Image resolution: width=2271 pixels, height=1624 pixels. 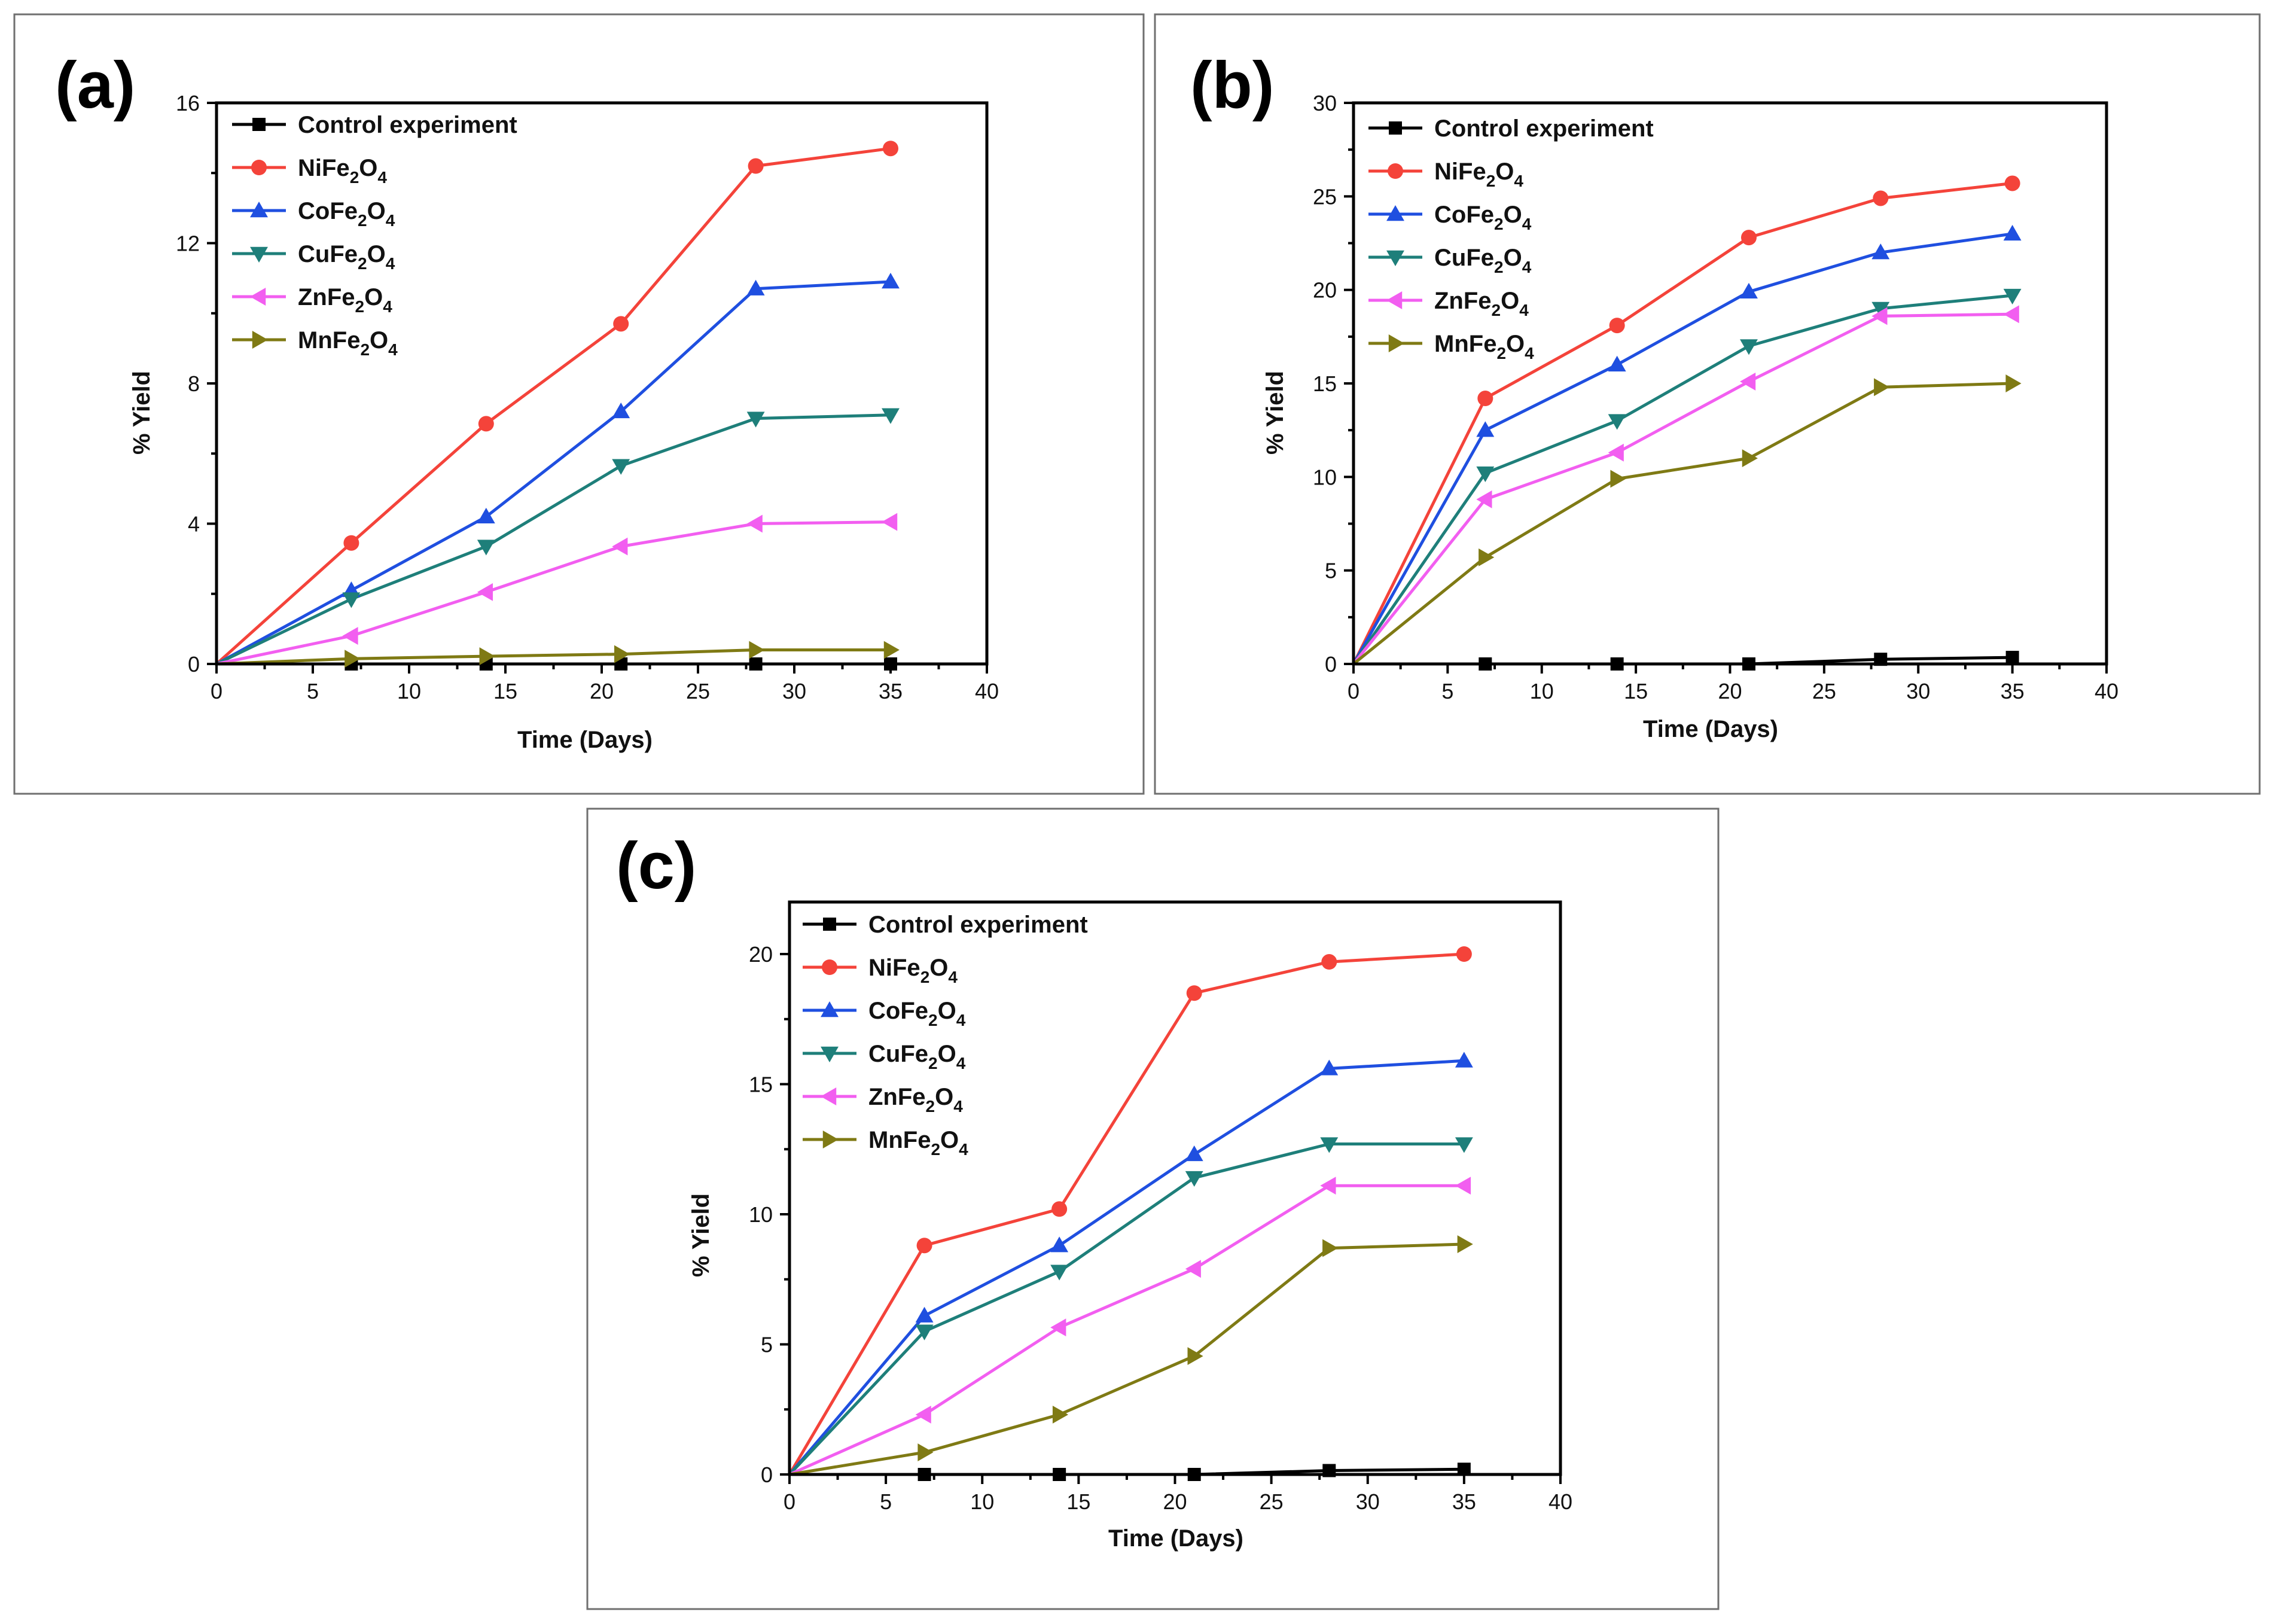 What do you see at coordinates (1484, 346) in the screenshot?
I see `panel-b-legend-label-5: MnFe2O4` at bounding box center [1484, 346].